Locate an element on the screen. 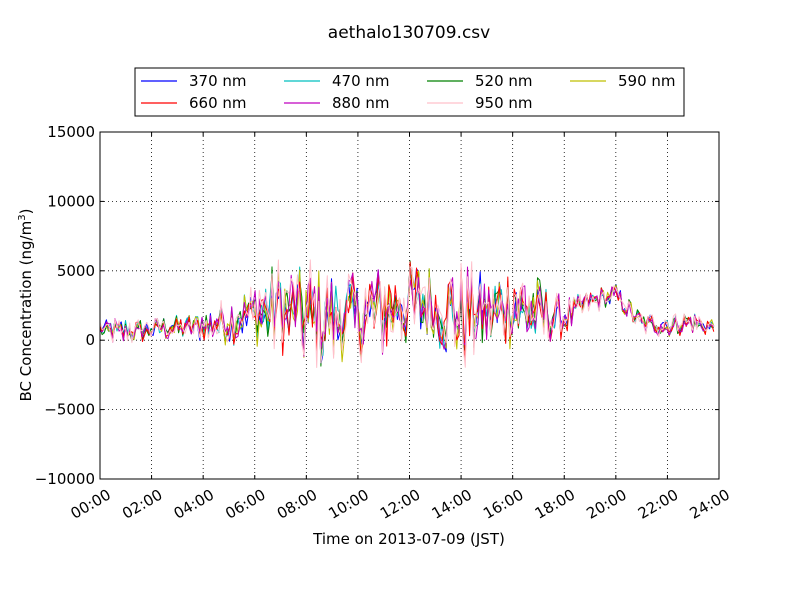 This screenshot has width=800, height=600. x-tick-label: 20:00 is located at coordinates (606, 504).